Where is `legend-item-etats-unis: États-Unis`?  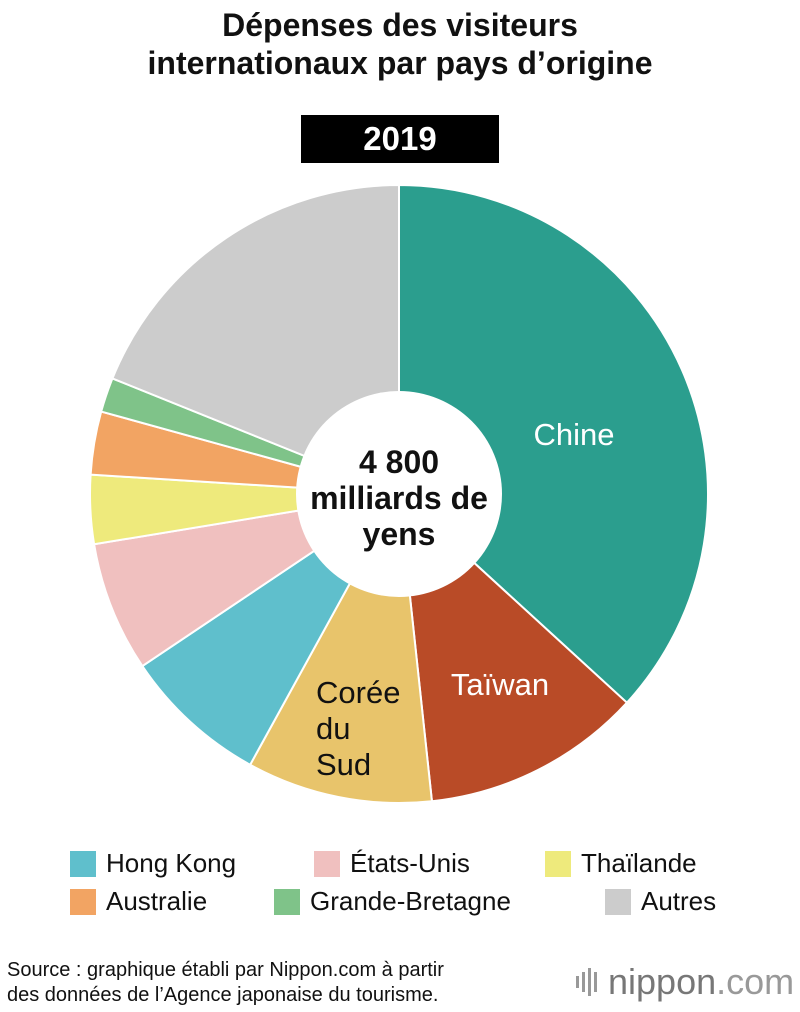 legend-item-etats-unis: États-Unis is located at coordinates (392, 863).